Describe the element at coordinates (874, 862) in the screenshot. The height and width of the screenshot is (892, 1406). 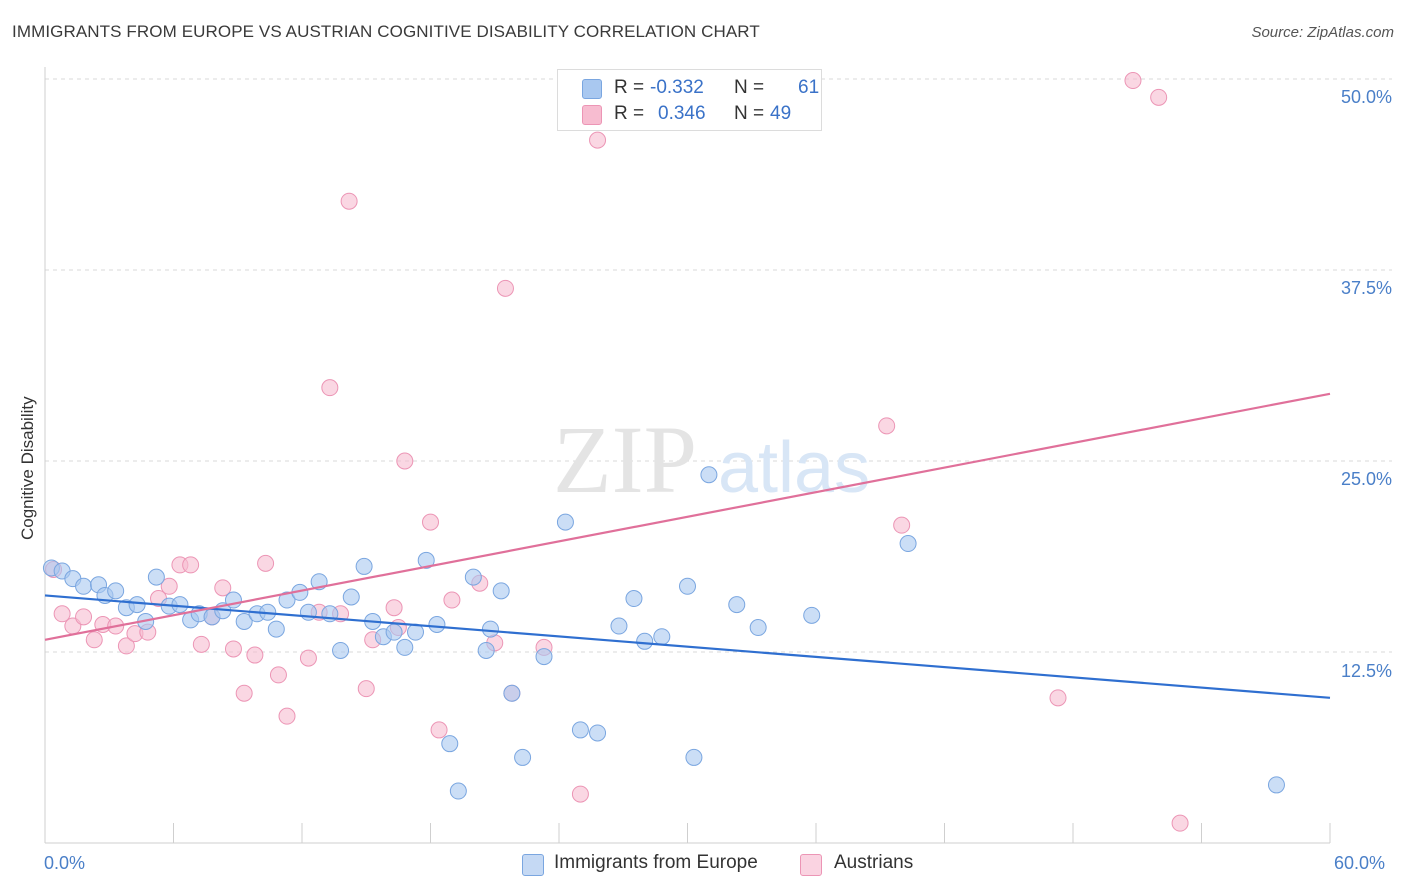
I see `bottom-legend-label: Austrians` at that location.